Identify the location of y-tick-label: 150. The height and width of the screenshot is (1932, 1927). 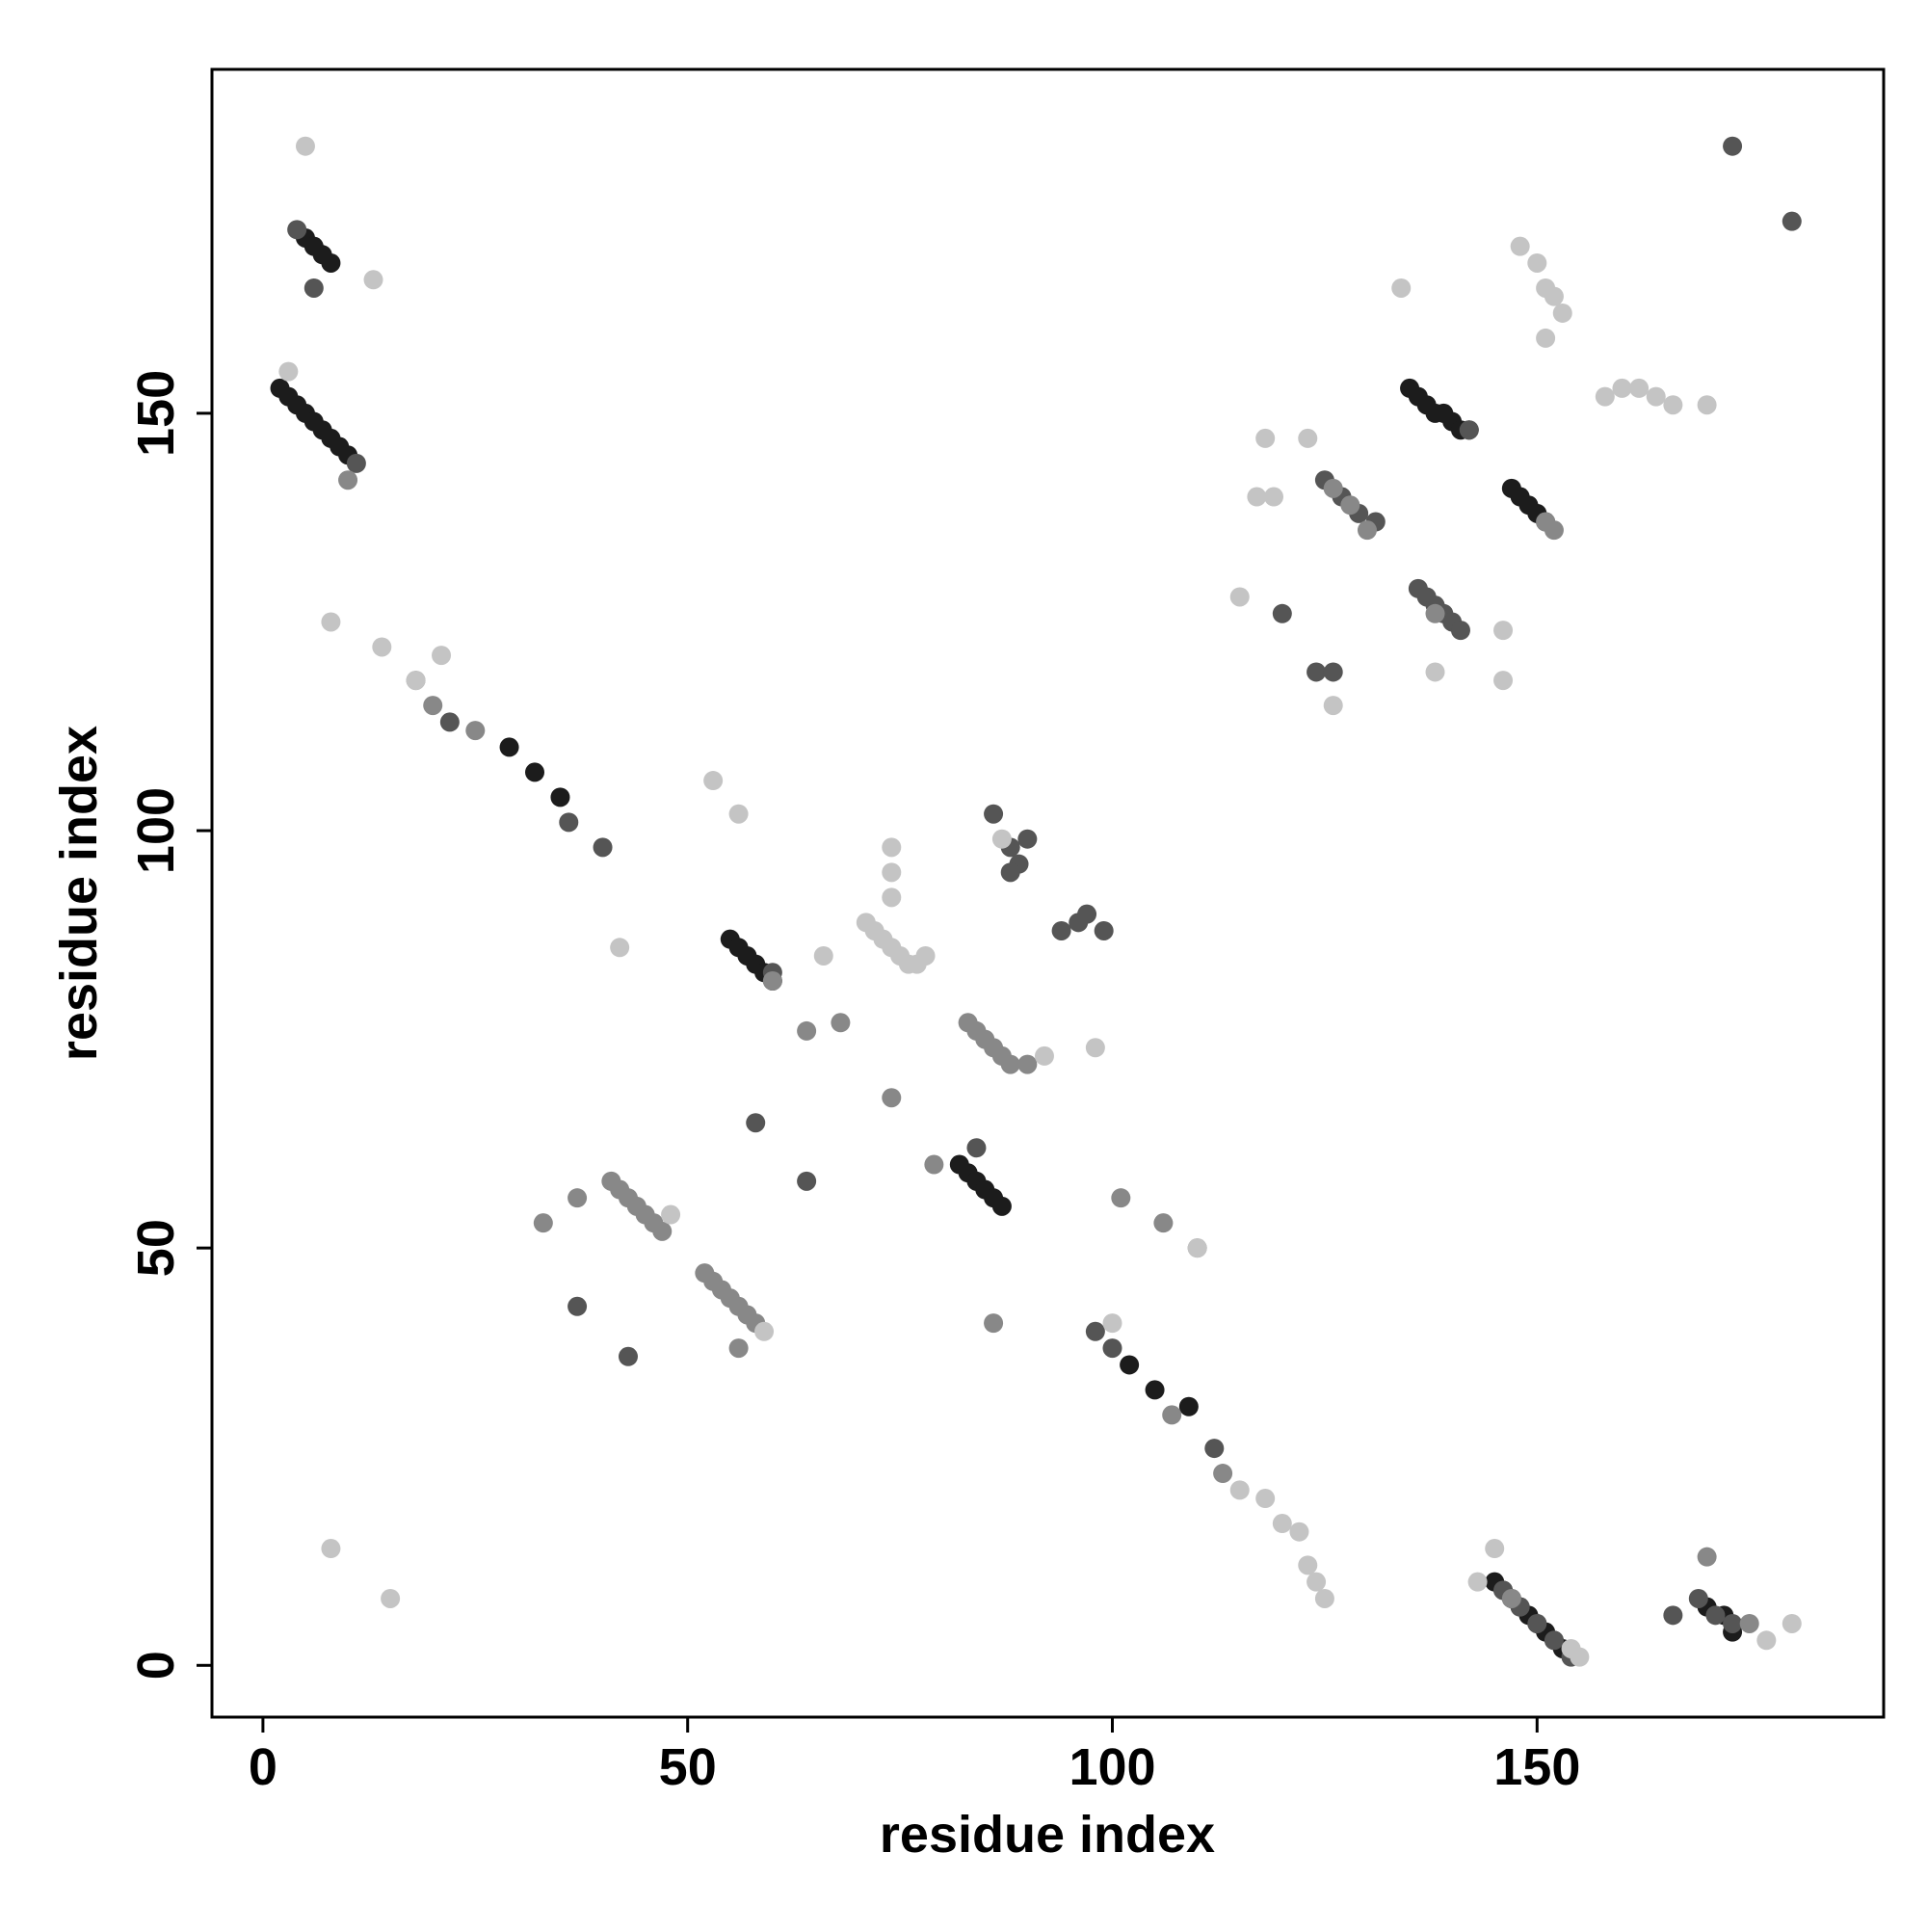
(156, 413).